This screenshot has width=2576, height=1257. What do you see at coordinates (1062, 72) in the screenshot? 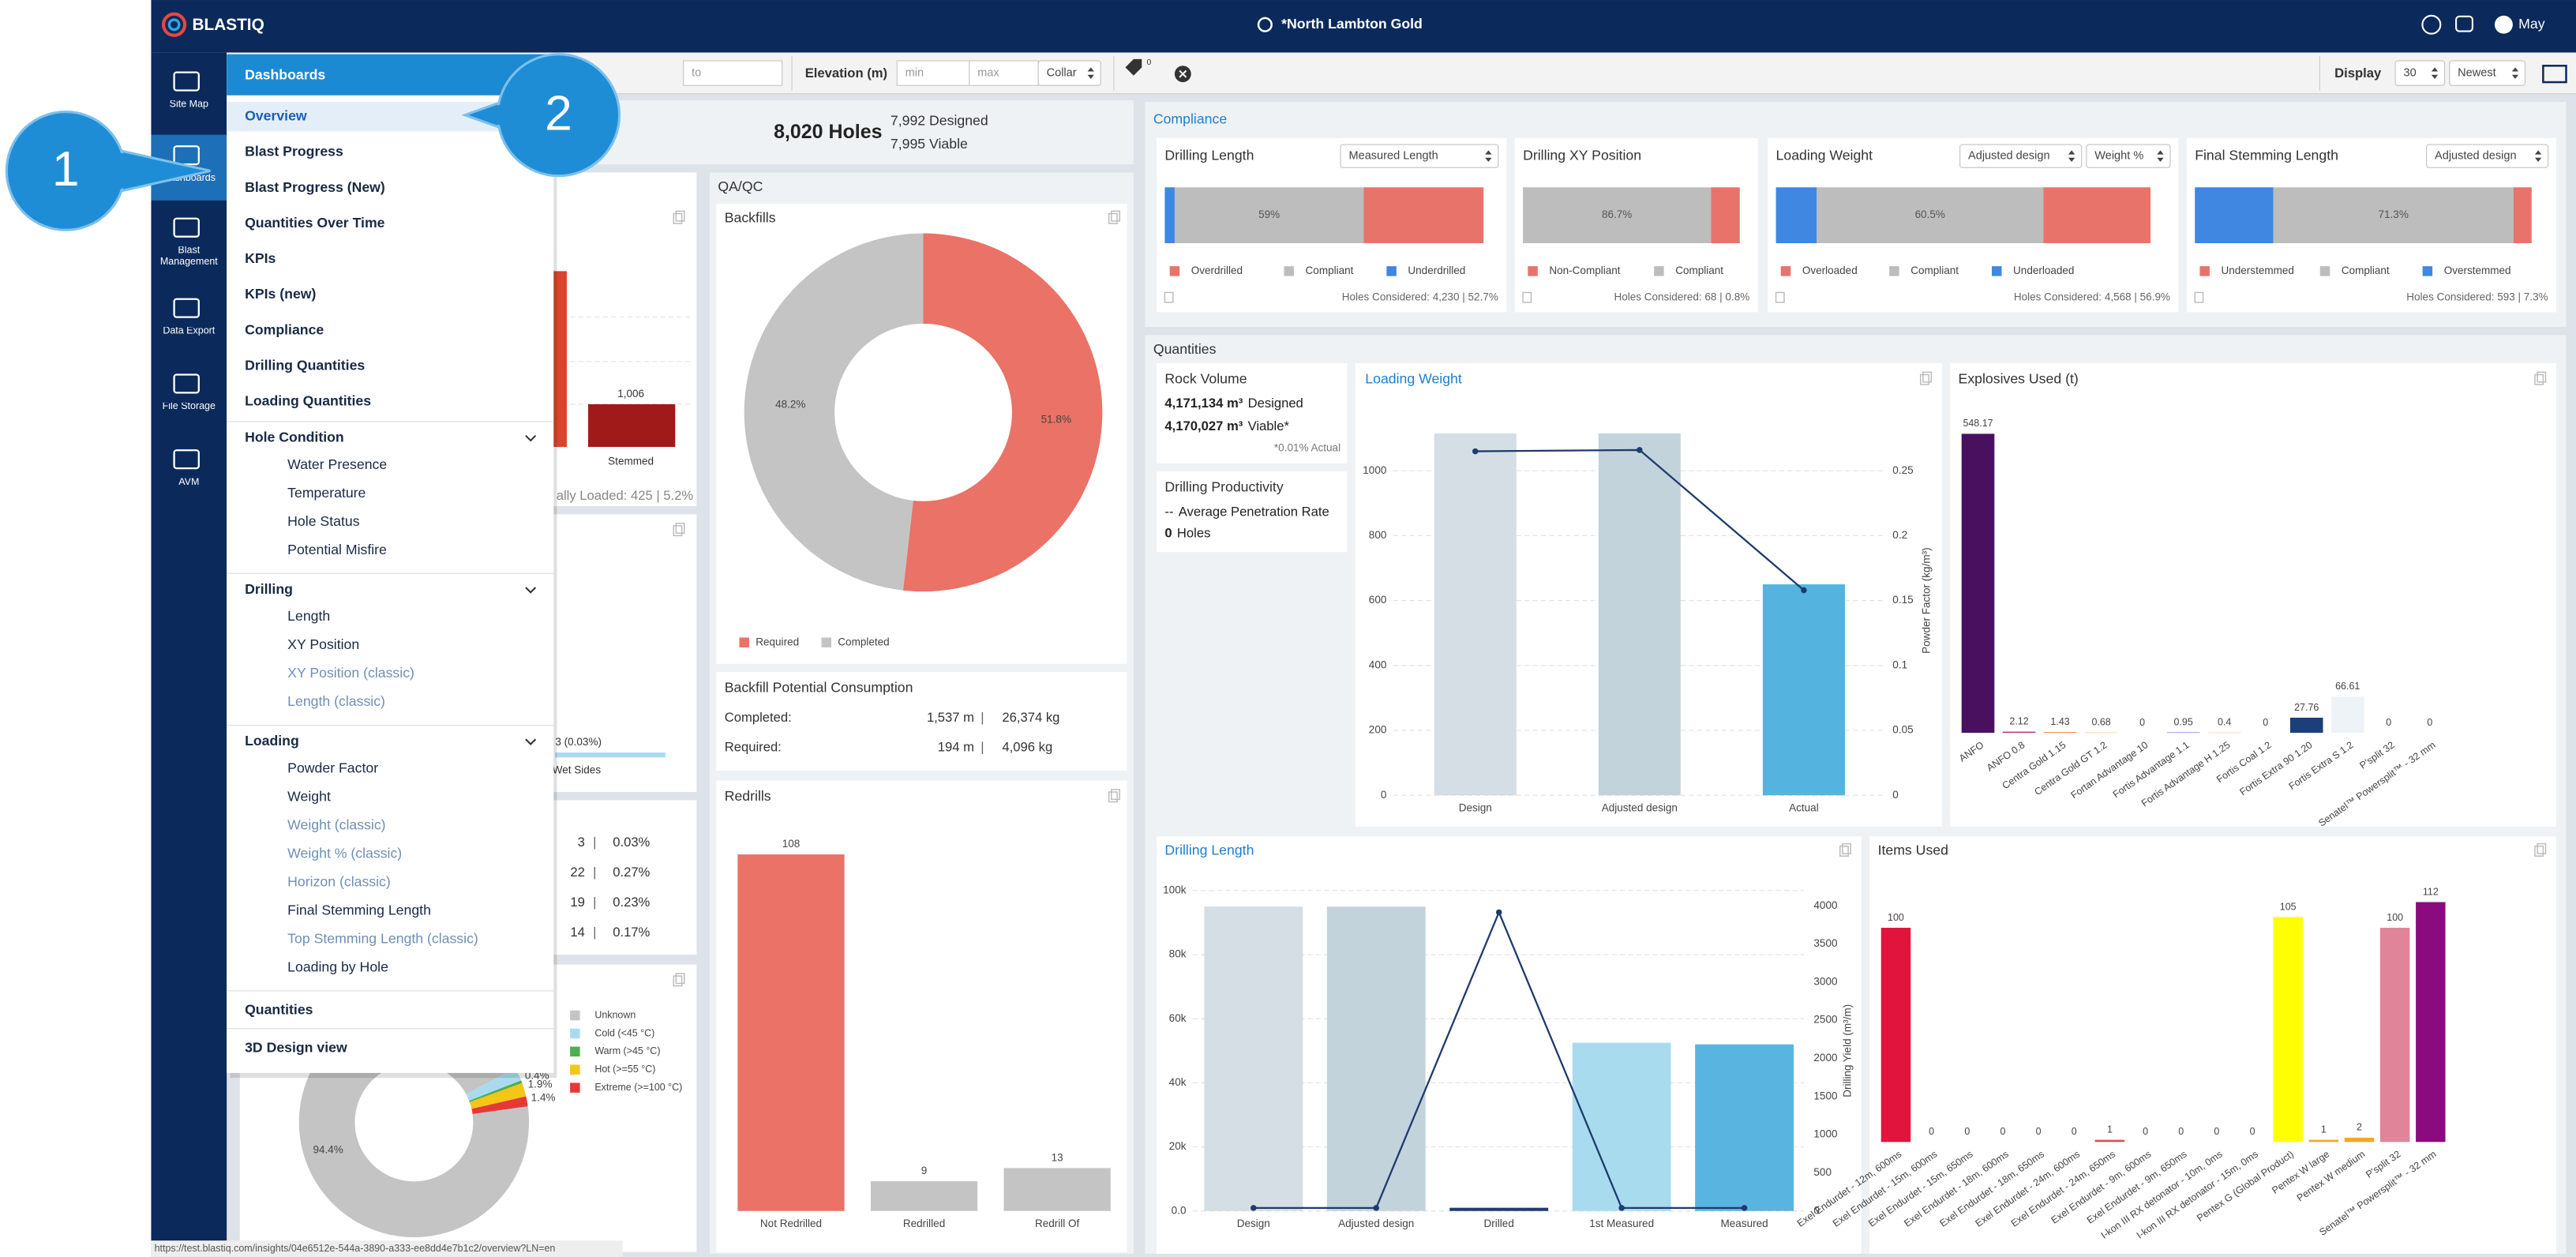
I see `select-value: Collar` at bounding box center [1062, 72].